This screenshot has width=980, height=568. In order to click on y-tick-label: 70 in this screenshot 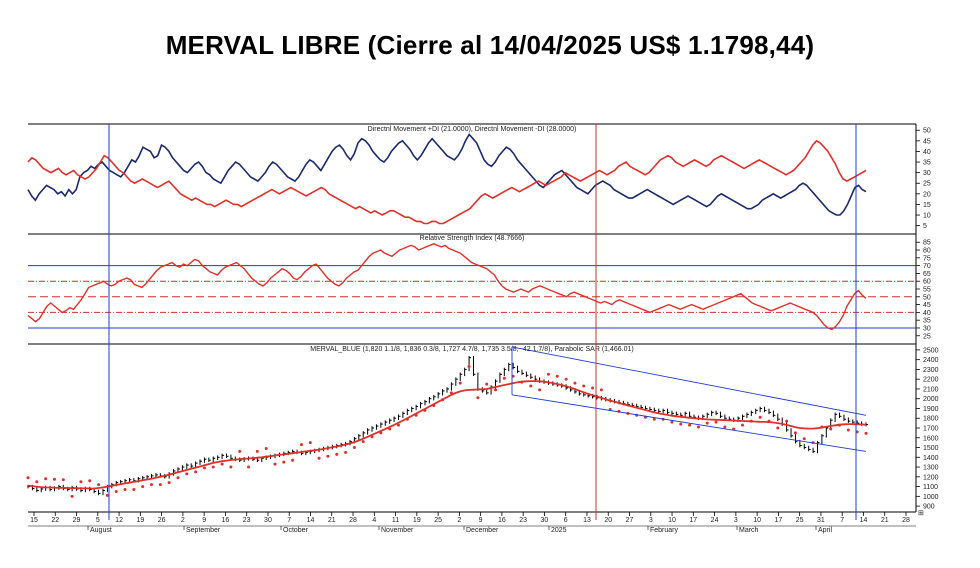, I will do `click(927, 266)`.